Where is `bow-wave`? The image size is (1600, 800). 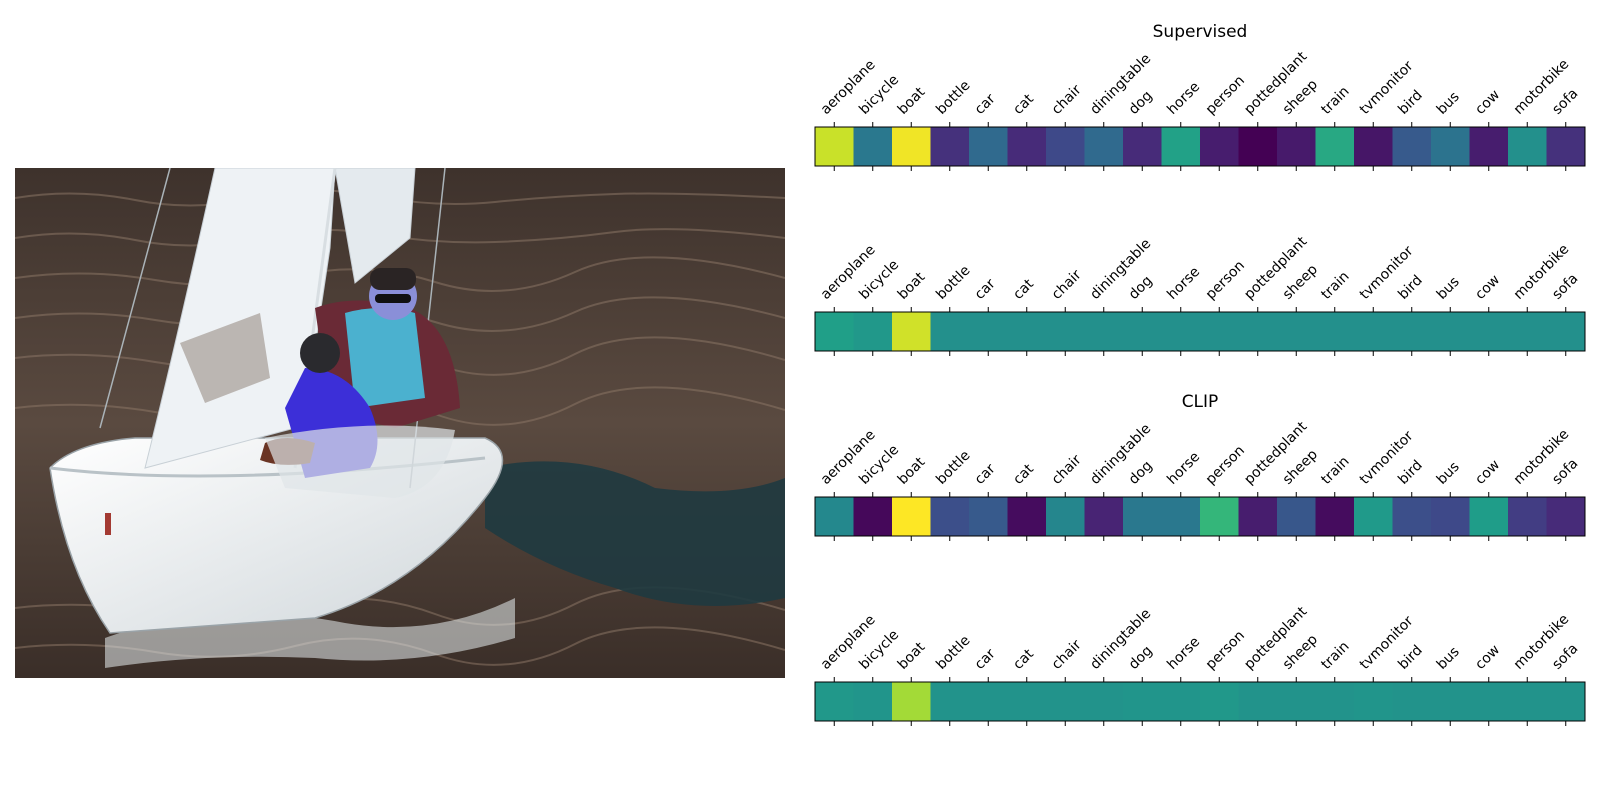 bow-wave is located at coordinates (635, 533).